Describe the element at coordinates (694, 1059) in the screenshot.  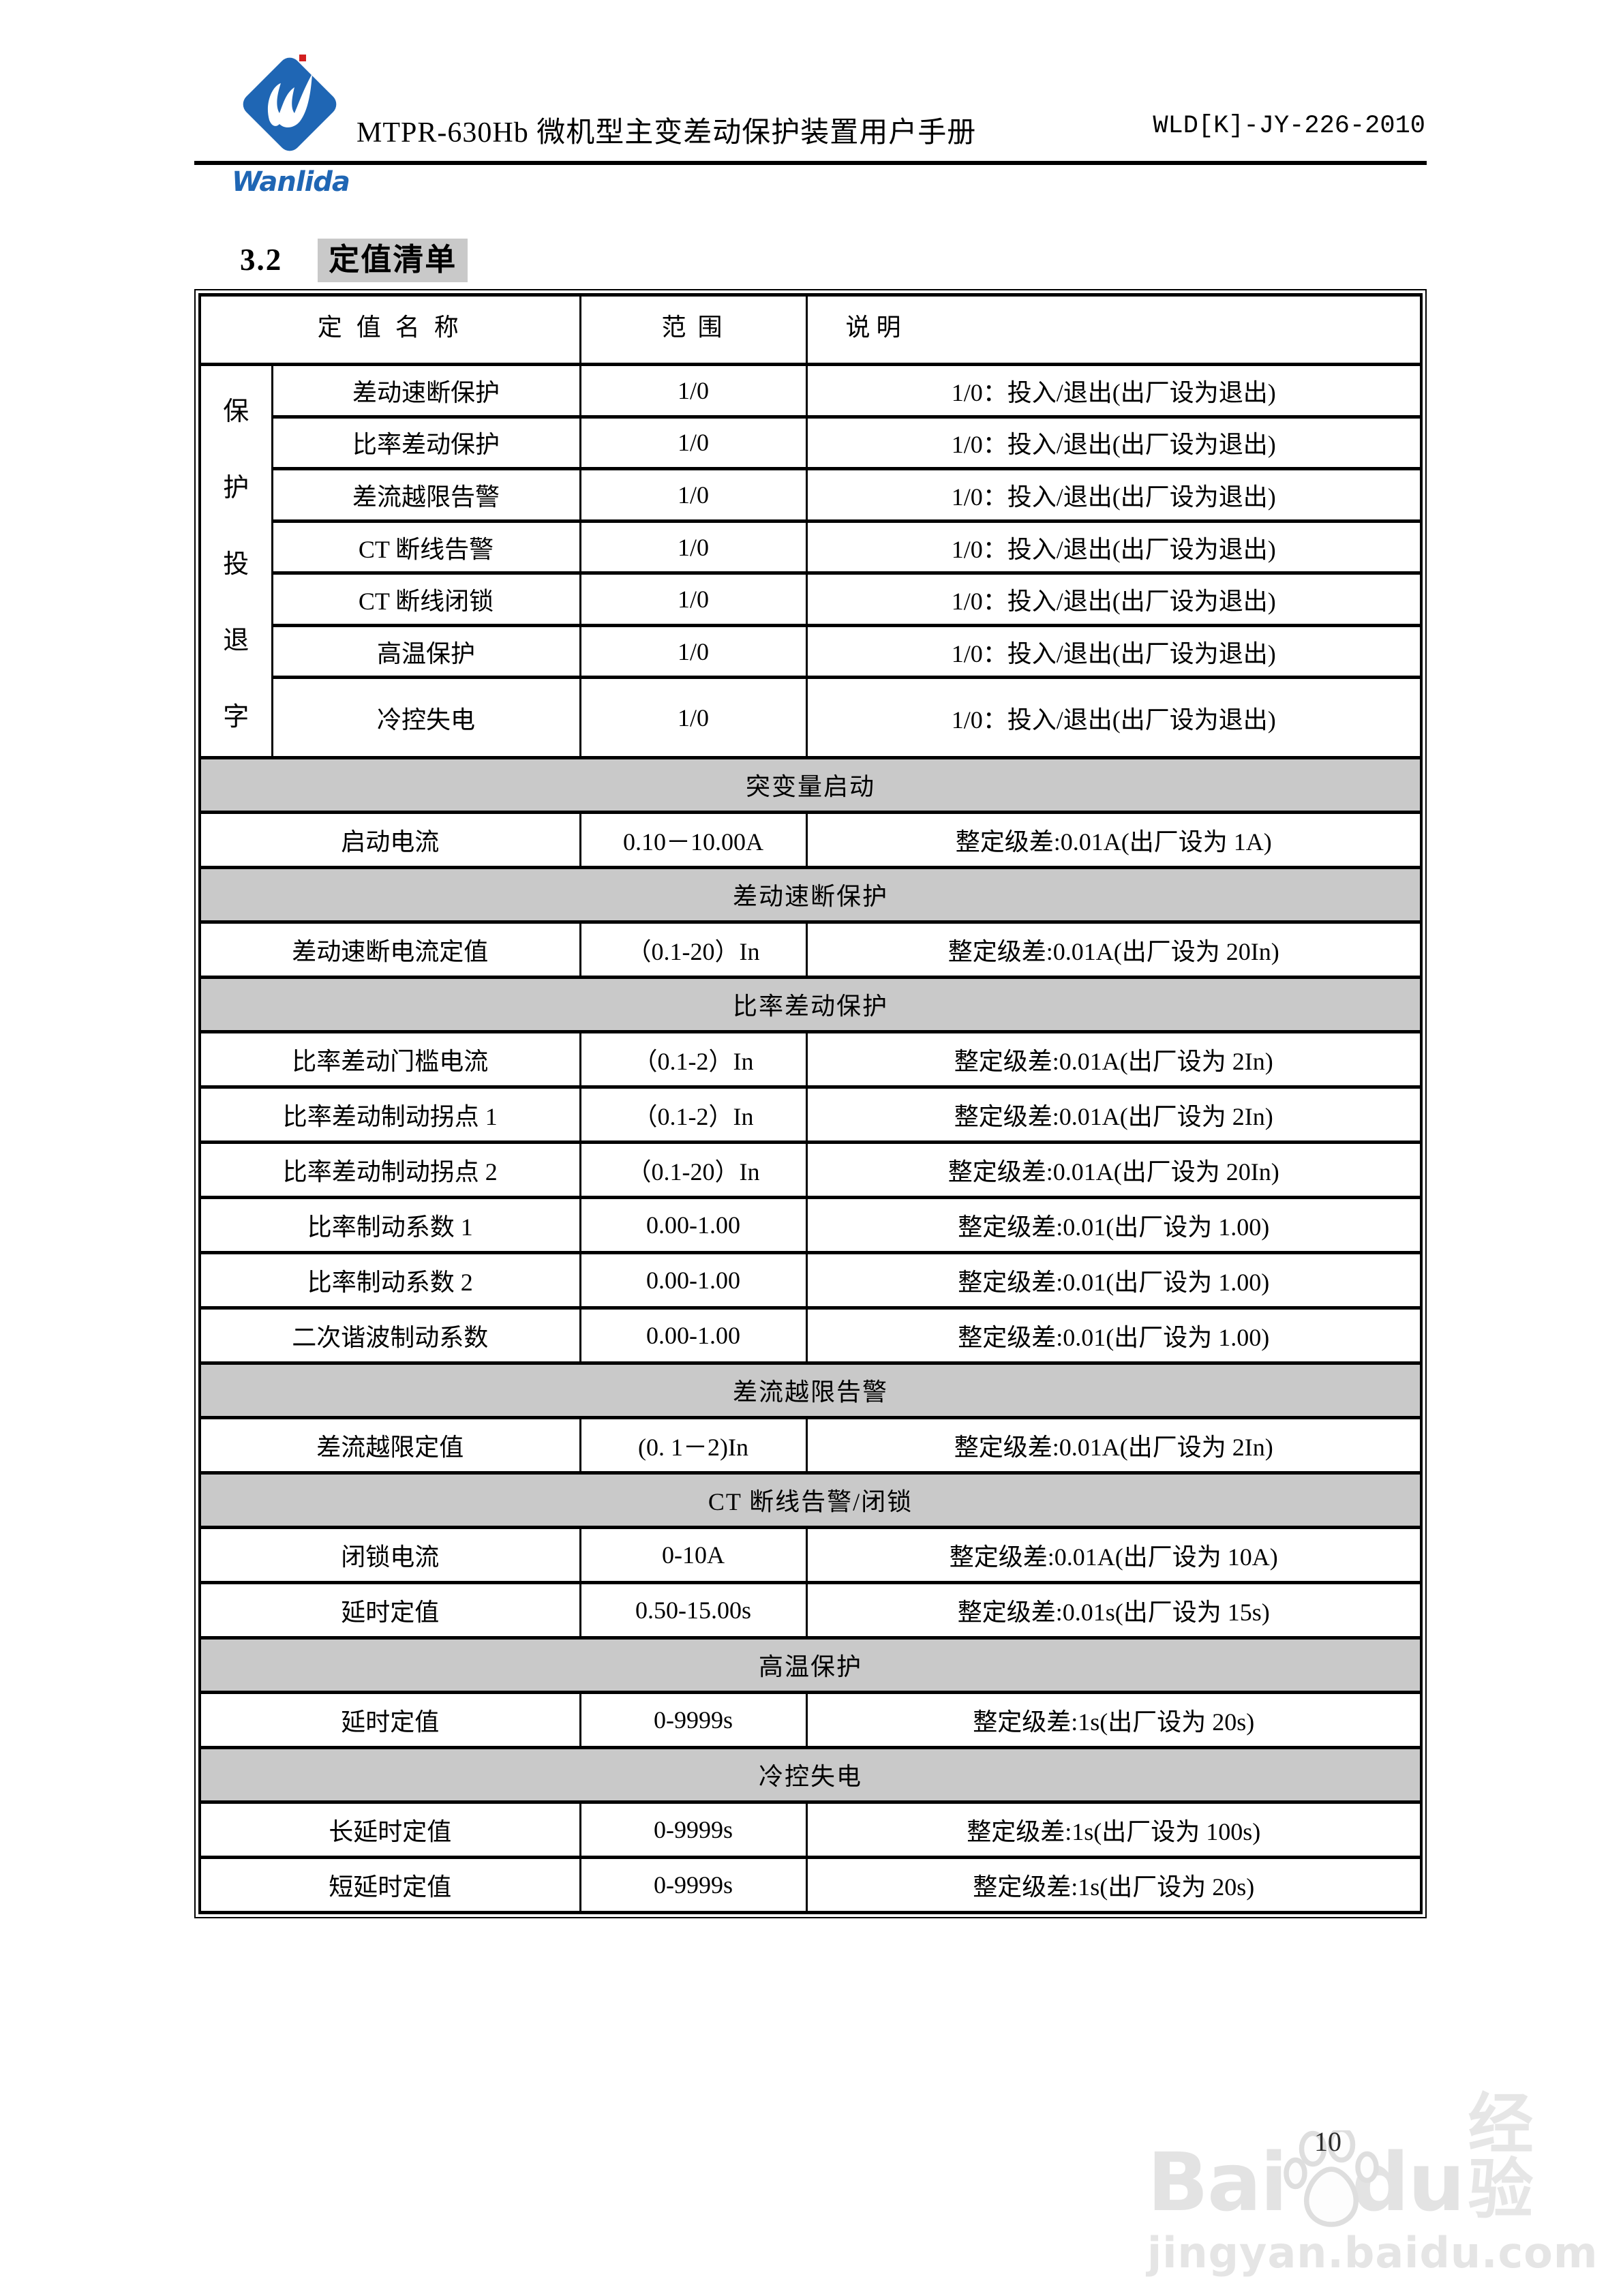
I see `range-cell: （0.1-2）In` at that location.